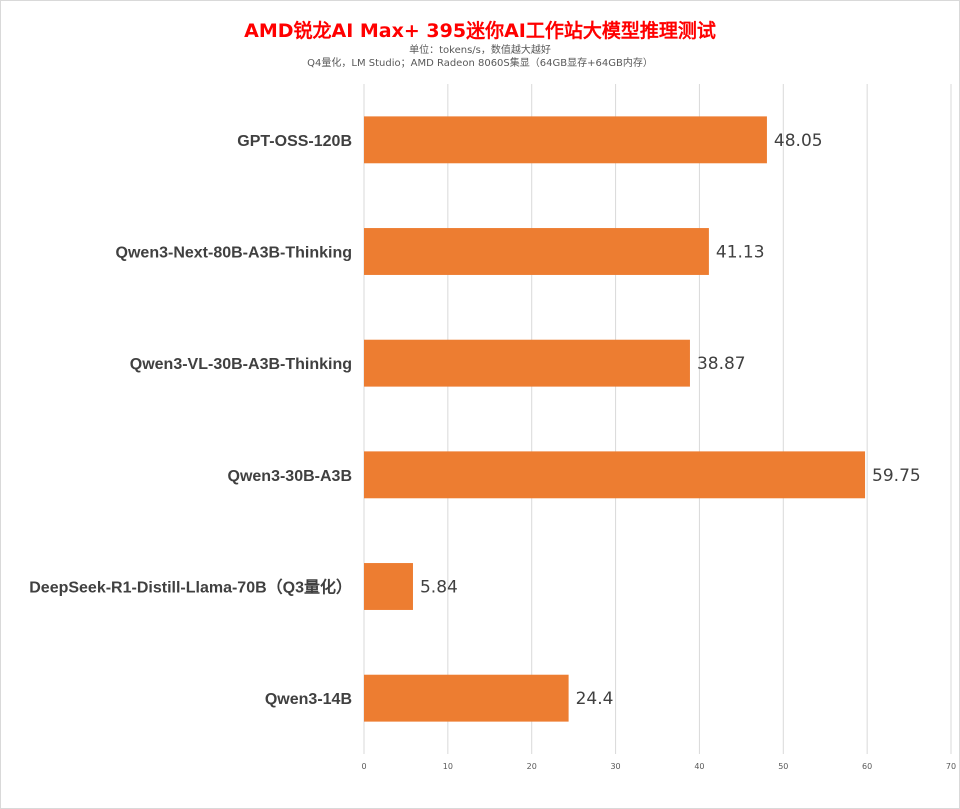  Describe the element at coordinates (241, 364) in the screenshot. I see `category-label: Qwen3-VL-30B-A3B-Thinking` at that location.